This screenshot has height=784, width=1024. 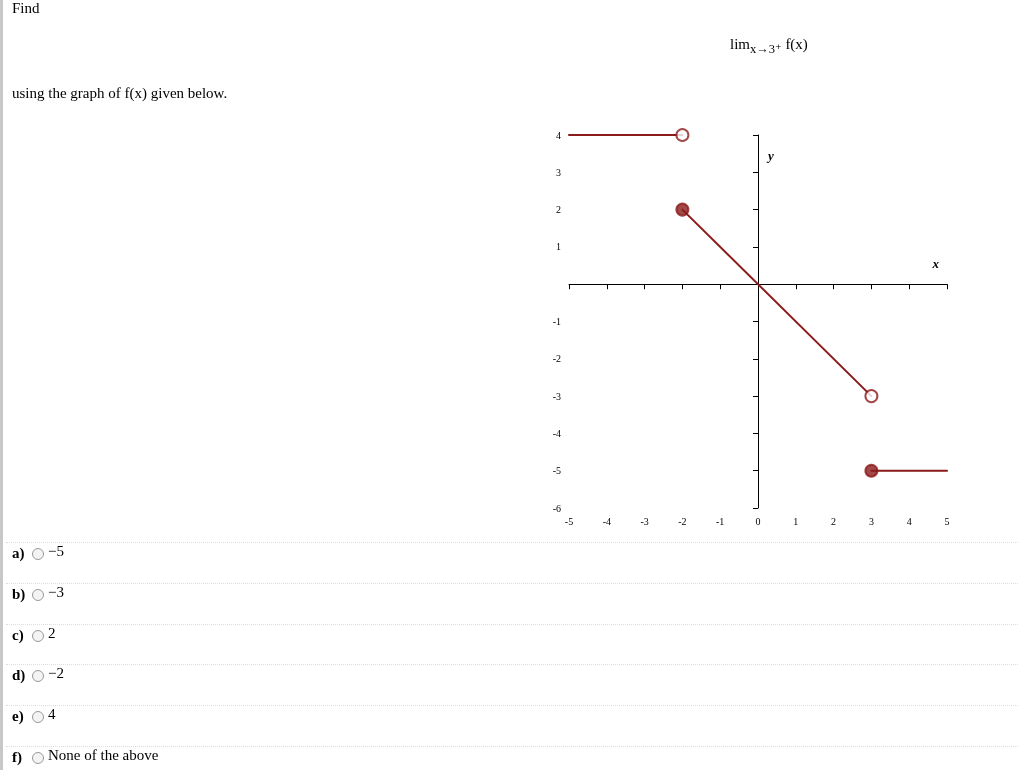 I want to click on x-tick-label: 2, so click(x=834, y=521).